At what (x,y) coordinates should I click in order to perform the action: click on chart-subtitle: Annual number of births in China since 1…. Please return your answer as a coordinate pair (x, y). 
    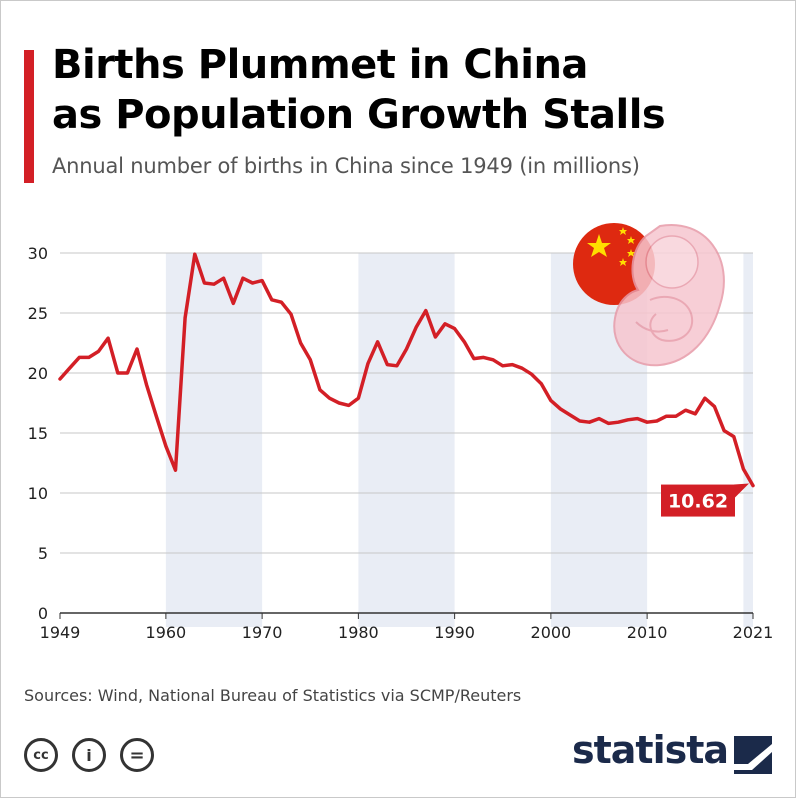
    Looking at the image, I should click on (346, 166).